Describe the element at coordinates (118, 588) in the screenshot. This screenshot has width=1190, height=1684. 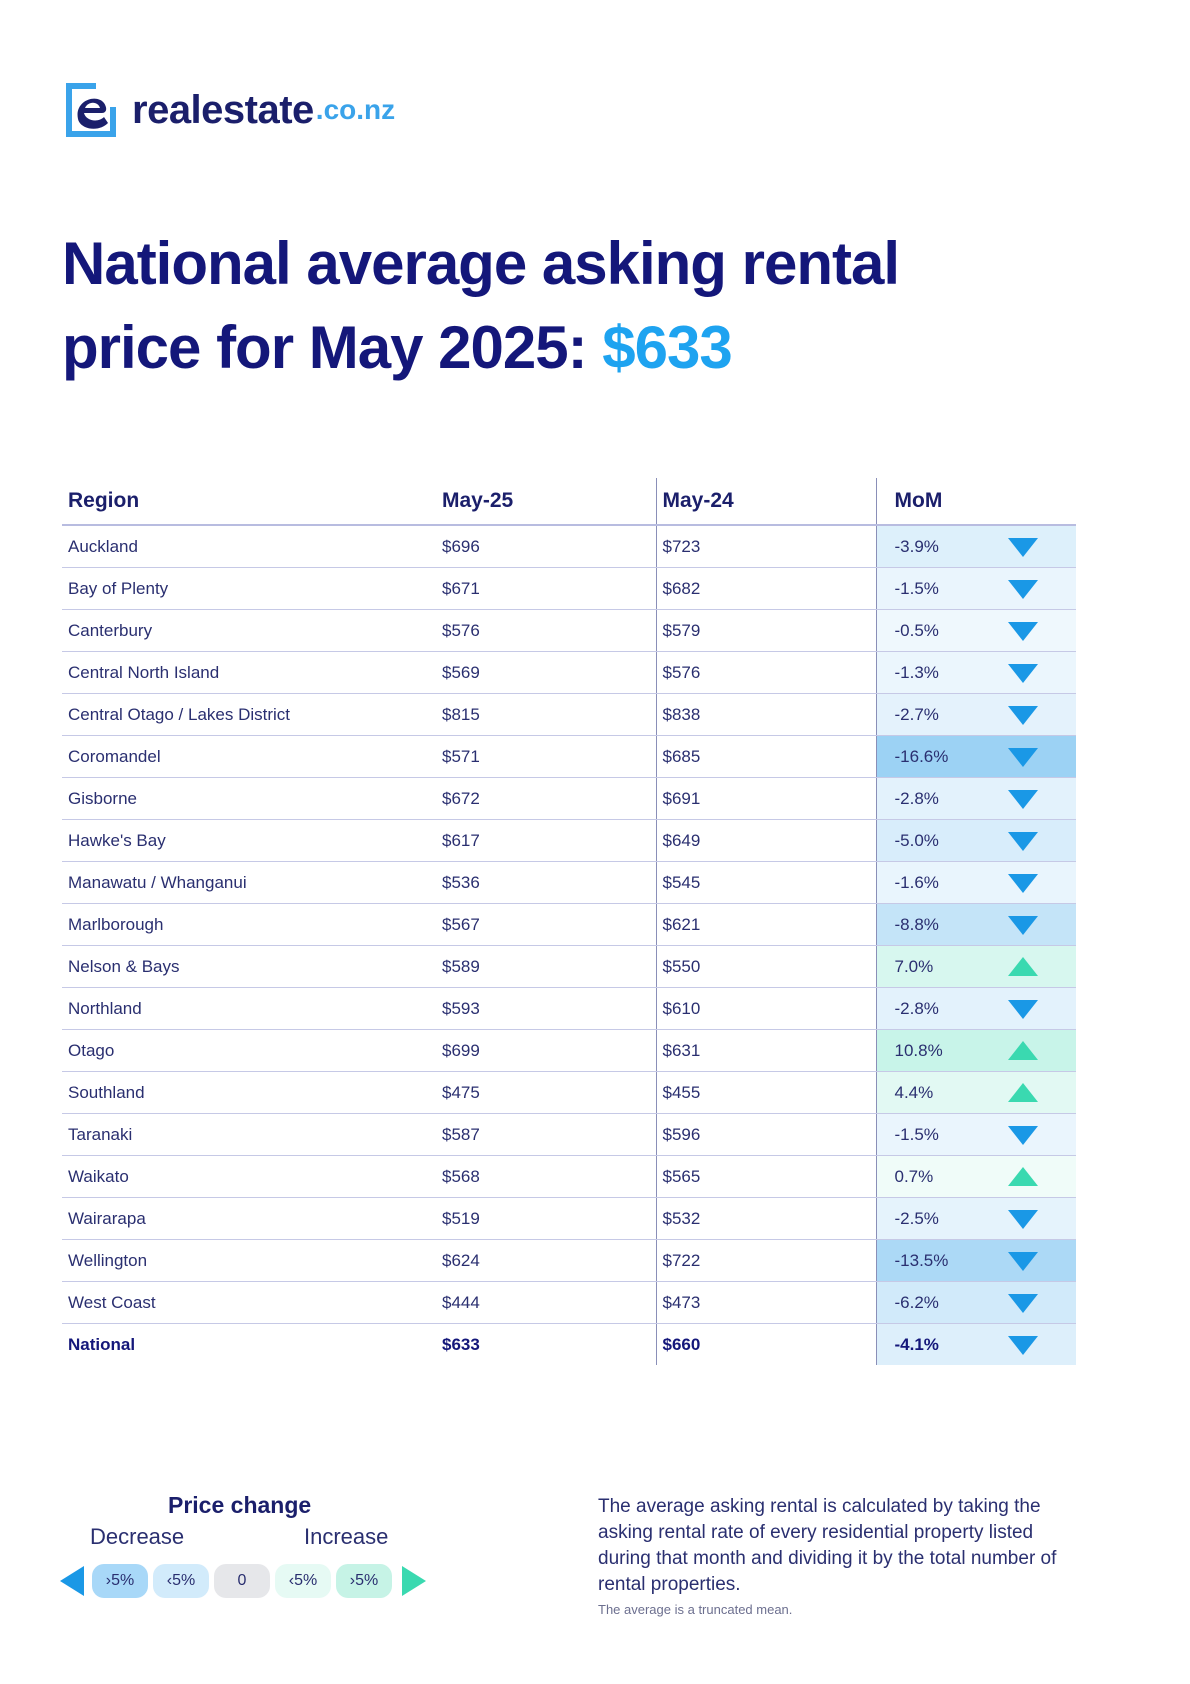
I see `cell-region-text: Bay of Plenty` at that location.